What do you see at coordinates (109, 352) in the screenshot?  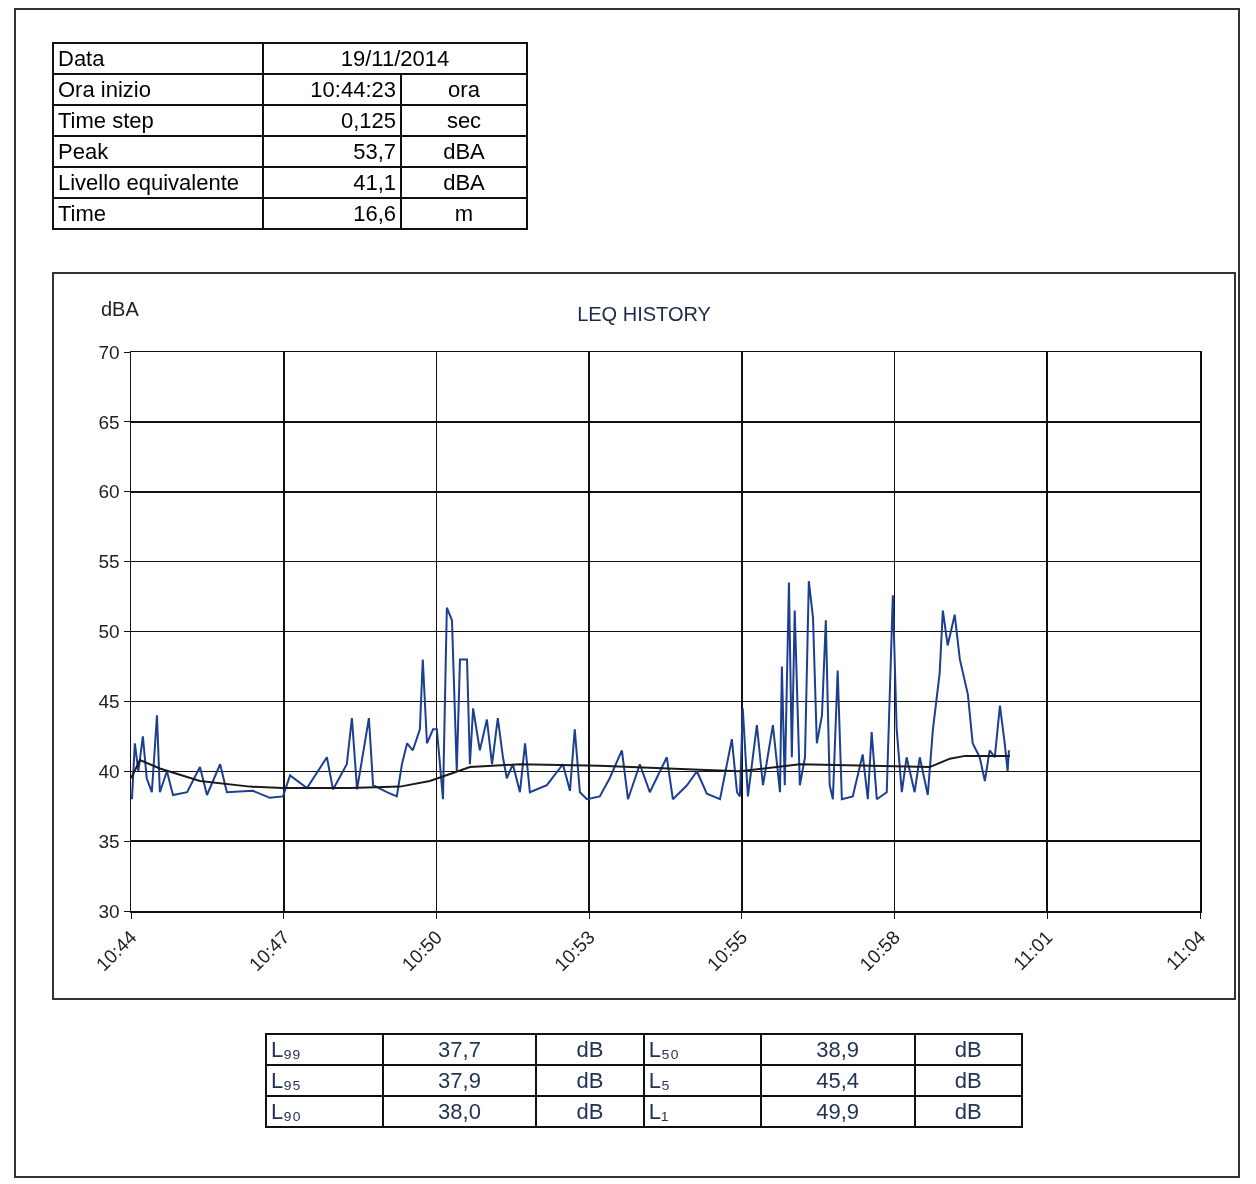 I see `y-tick-label: 70` at bounding box center [109, 352].